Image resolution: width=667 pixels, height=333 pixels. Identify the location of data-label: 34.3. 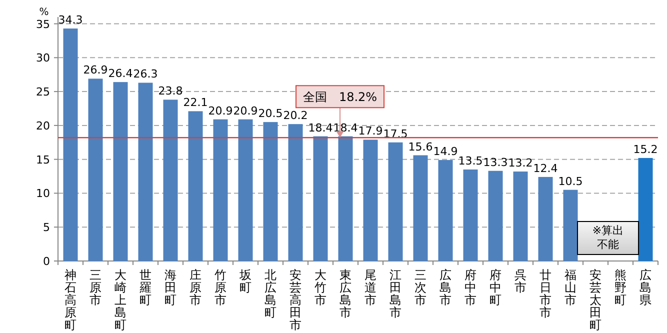
(70, 20).